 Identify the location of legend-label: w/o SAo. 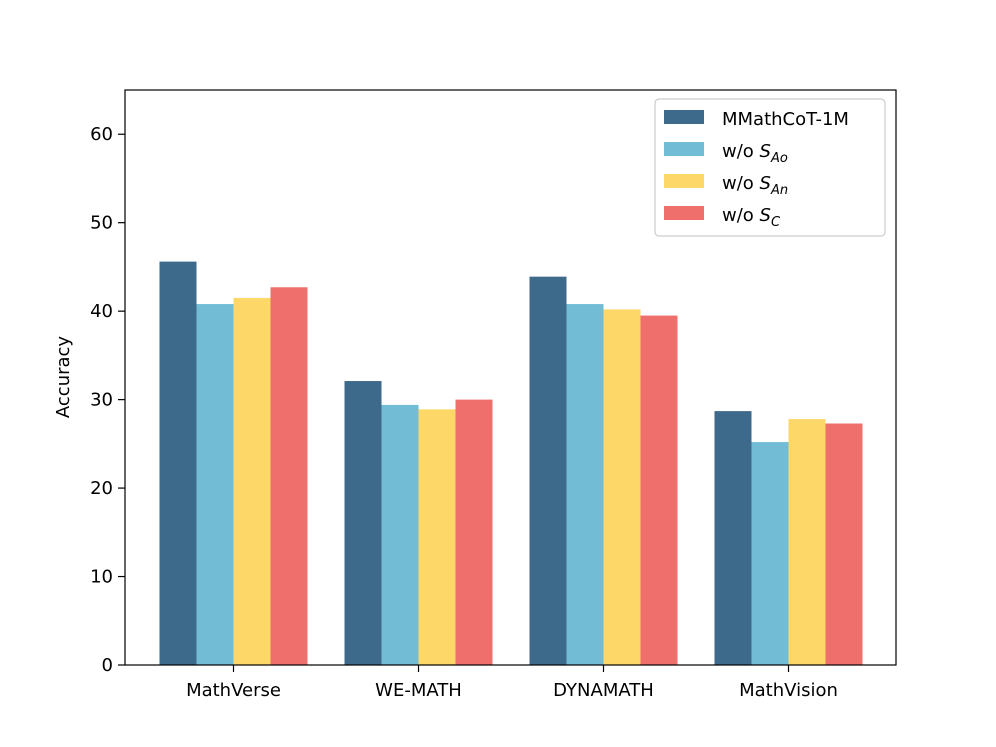
(755, 153).